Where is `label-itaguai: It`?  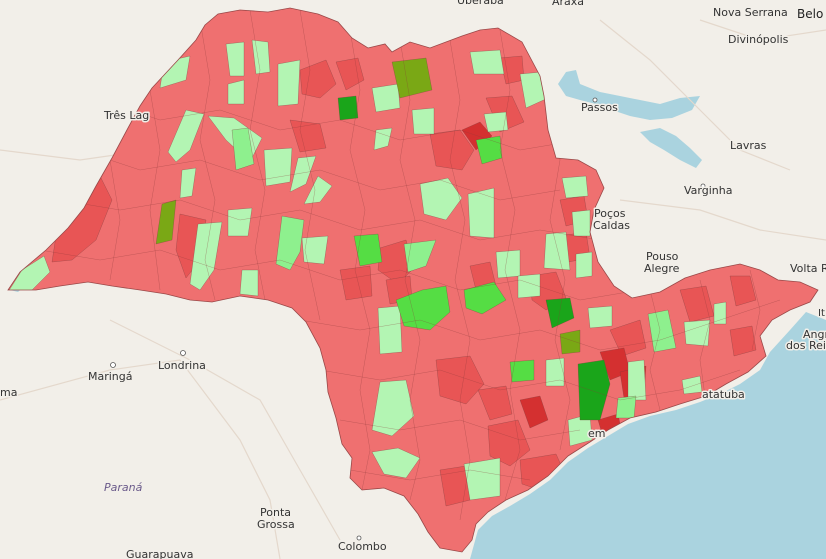
label-itaguai: It is located at coordinates (821, 313).